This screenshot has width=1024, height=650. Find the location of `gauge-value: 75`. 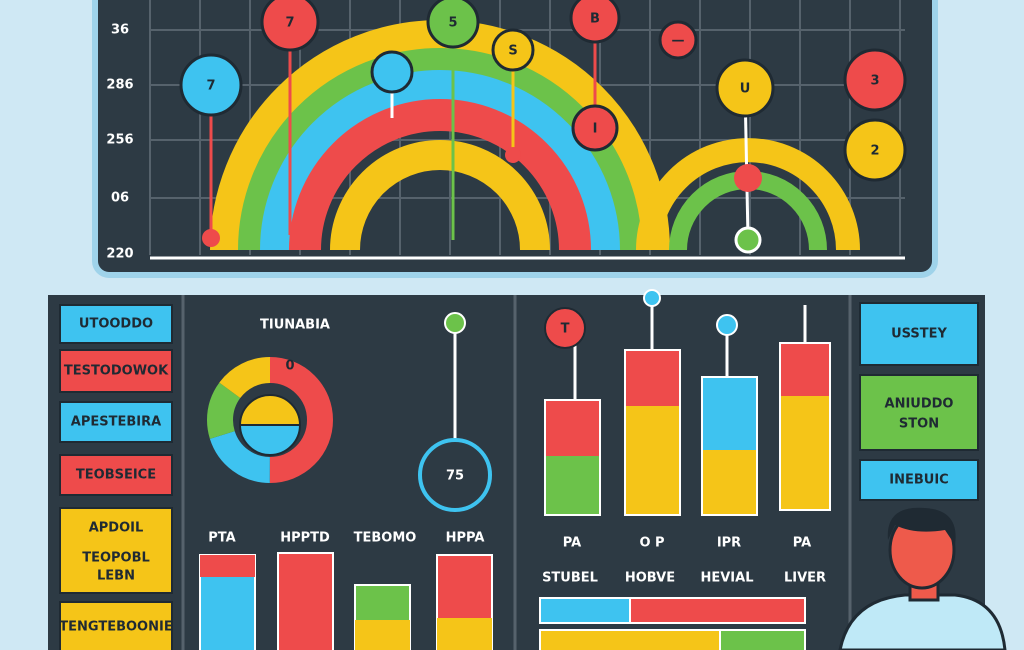

gauge-value: 75 is located at coordinates (455, 476).